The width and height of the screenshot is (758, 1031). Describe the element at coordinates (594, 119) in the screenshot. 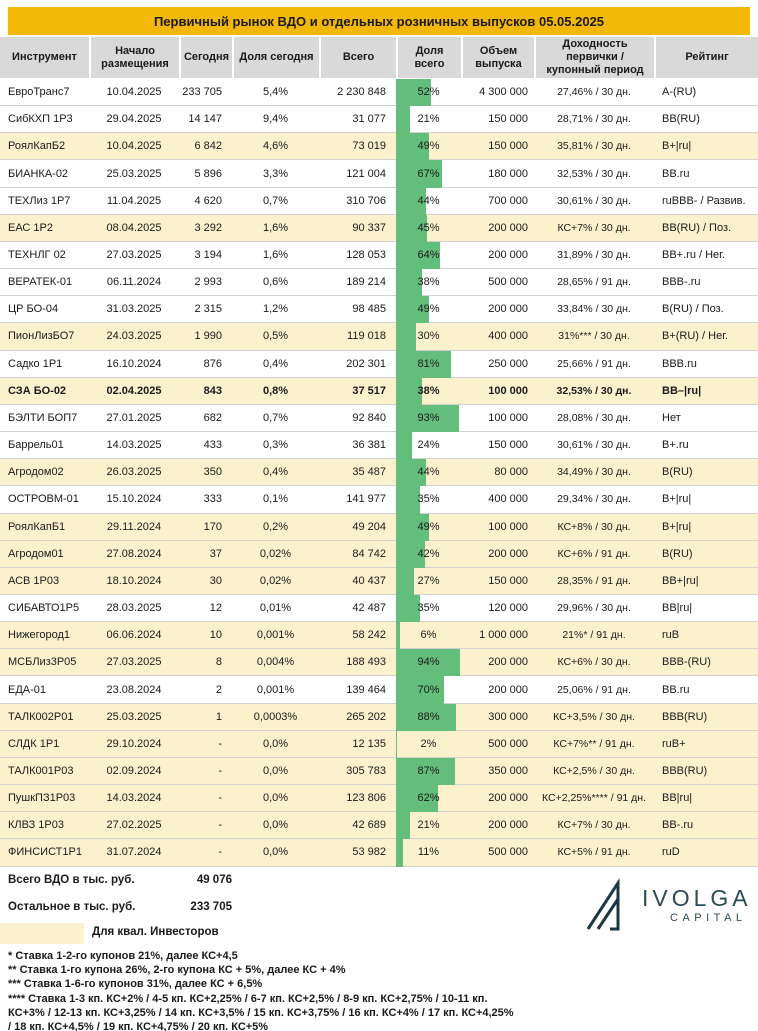

I see `cell-yield: 28,71% / 30 дн.` at that location.